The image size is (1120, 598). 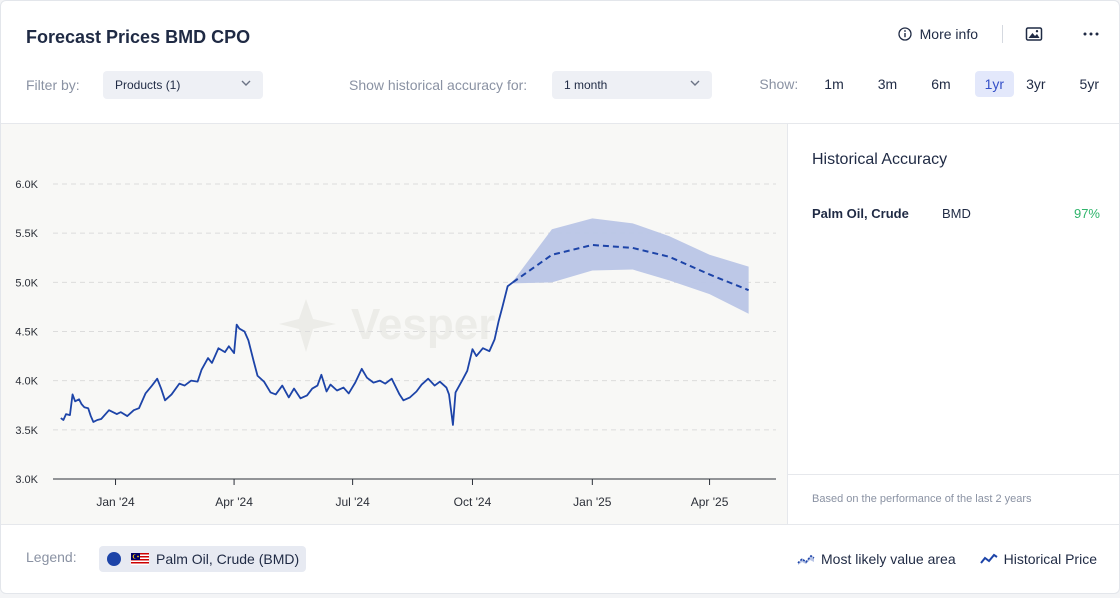 What do you see at coordinates (26, 431) in the screenshot?
I see `y-tick-label: 3.5K` at bounding box center [26, 431].